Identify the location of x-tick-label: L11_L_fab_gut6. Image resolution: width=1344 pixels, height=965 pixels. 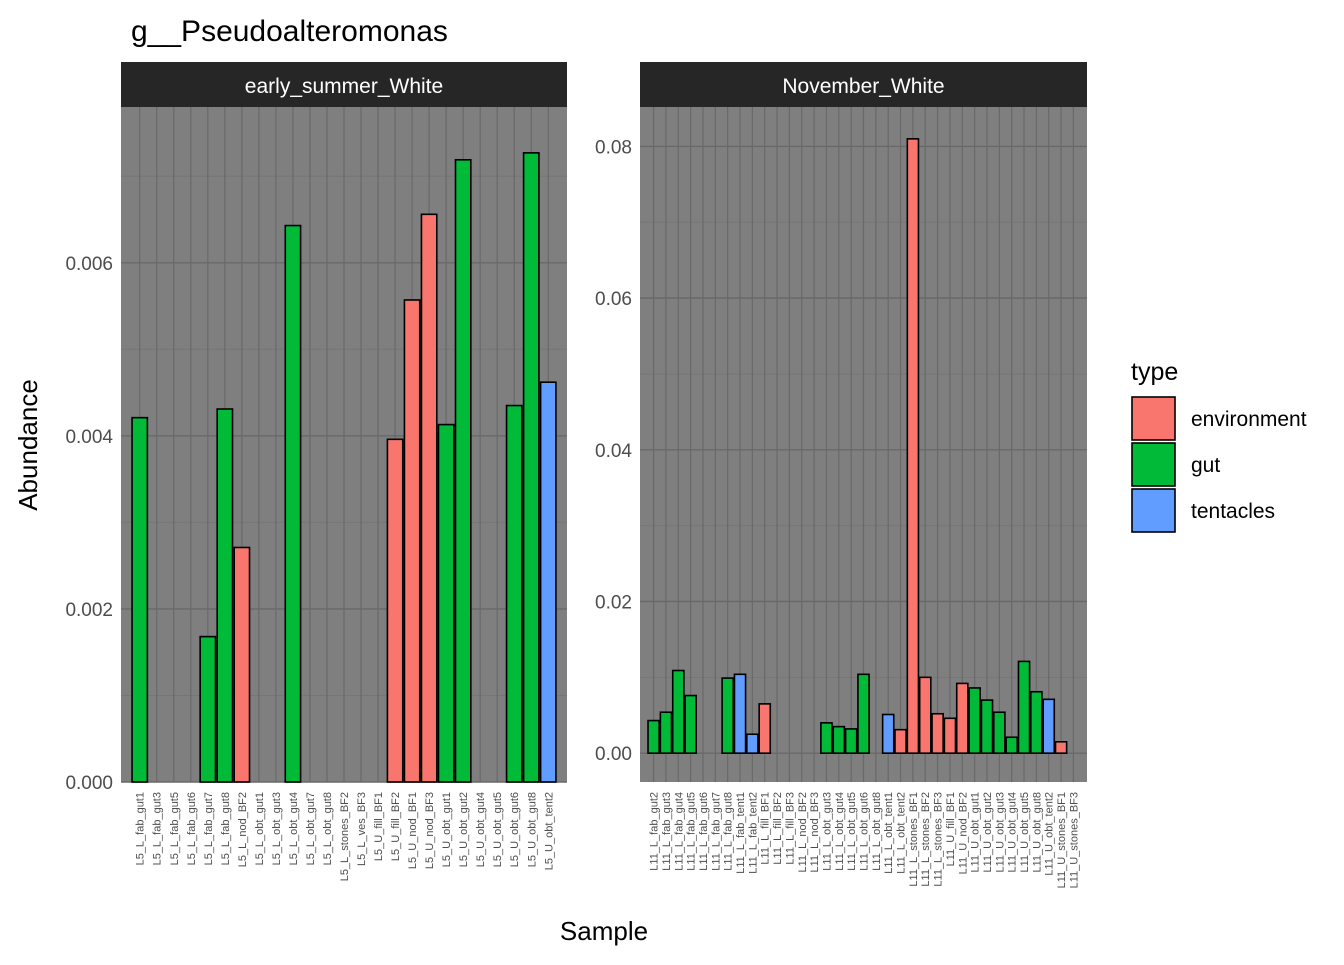
(704, 831).